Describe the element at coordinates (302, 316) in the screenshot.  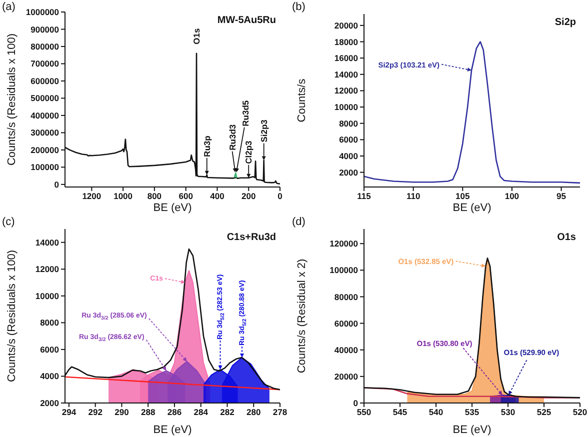
I see `y-axis-title: Counts/s (Residual x 2)` at that location.